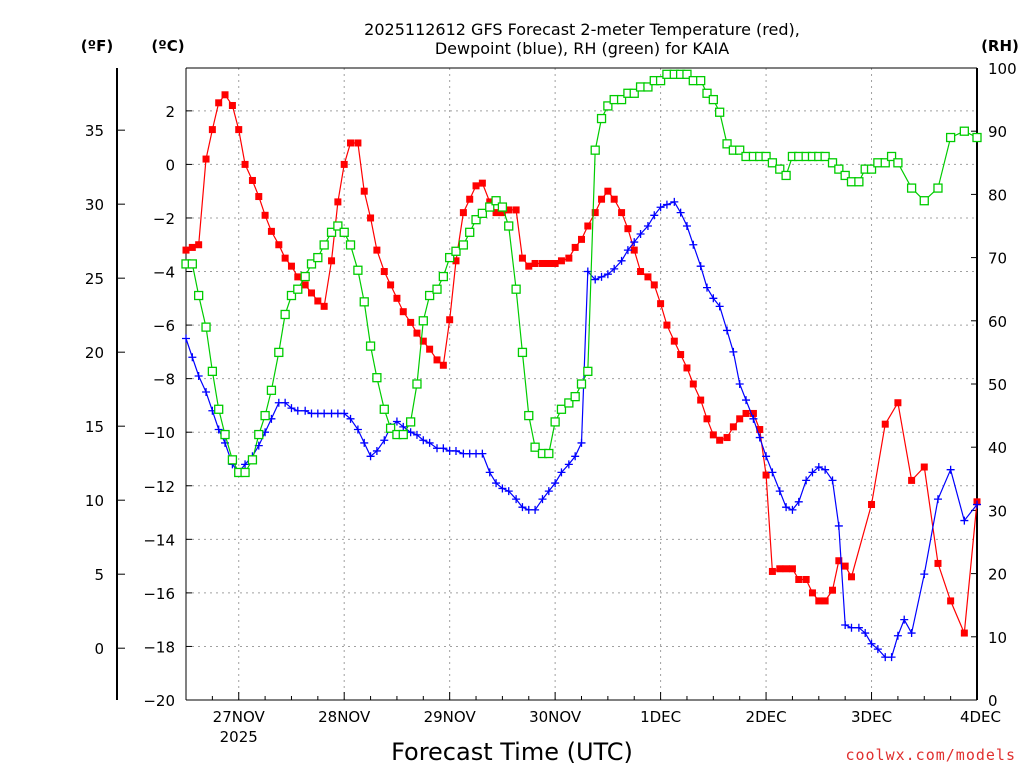 The image size is (1024, 768). Describe the element at coordinates (94, 501) in the screenshot. I see `fahrenheit-tick-label: 10` at that location.